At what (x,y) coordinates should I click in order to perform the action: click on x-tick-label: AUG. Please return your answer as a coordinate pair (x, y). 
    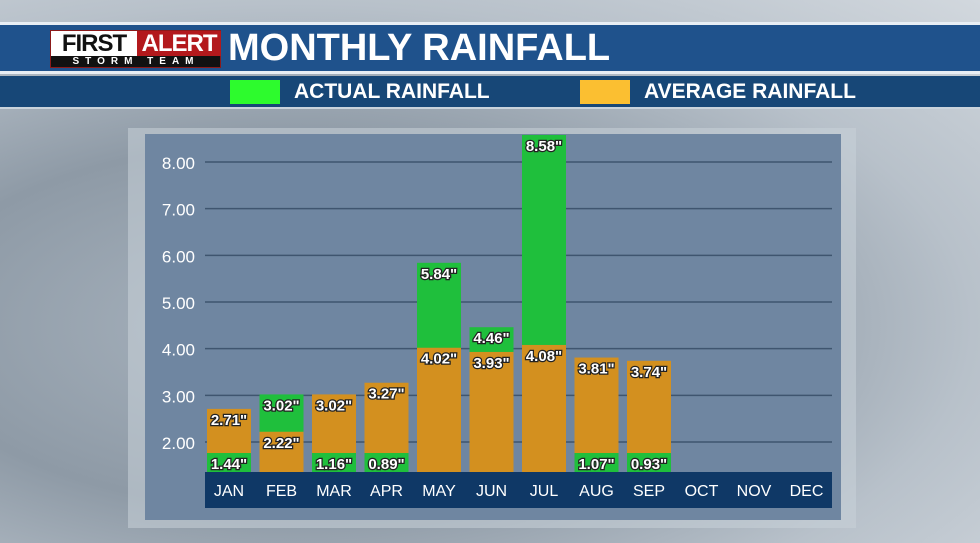
    Looking at the image, I should click on (596, 491).